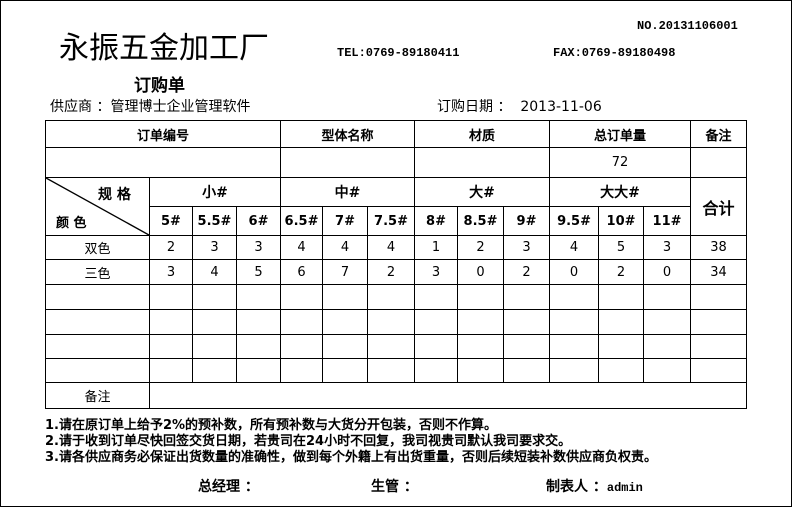 The width and height of the screenshot is (792, 507). What do you see at coordinates (687, 26) in the screenshot?
I see `order-number: NO.20131106001` at bounding box center [687, 26].